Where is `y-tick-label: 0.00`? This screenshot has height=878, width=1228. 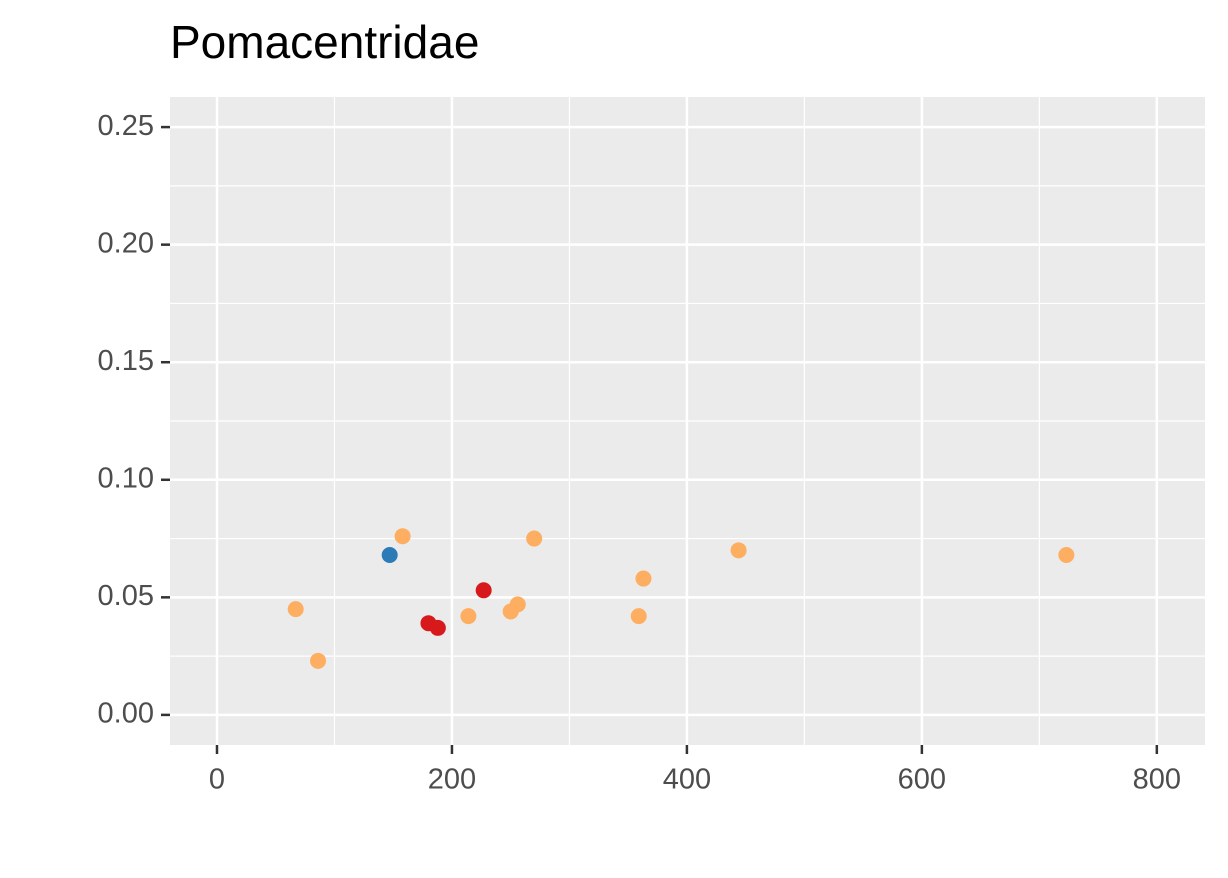 y-tick-label: 0.00 is located at coordinates (126, 714).